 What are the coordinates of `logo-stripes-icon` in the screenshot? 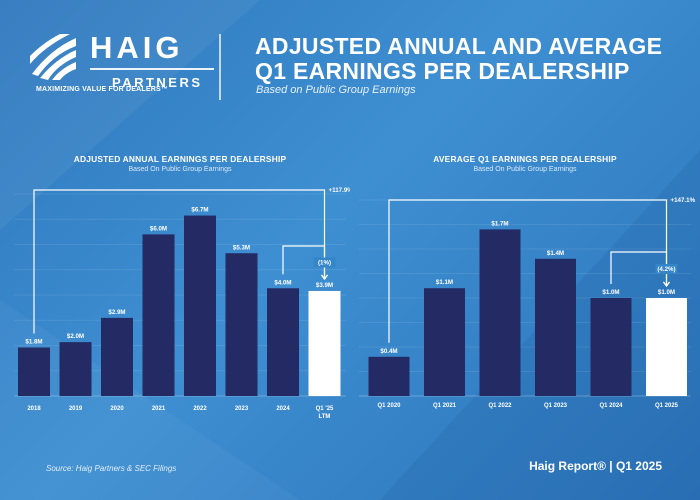 It's located at (53, 57).